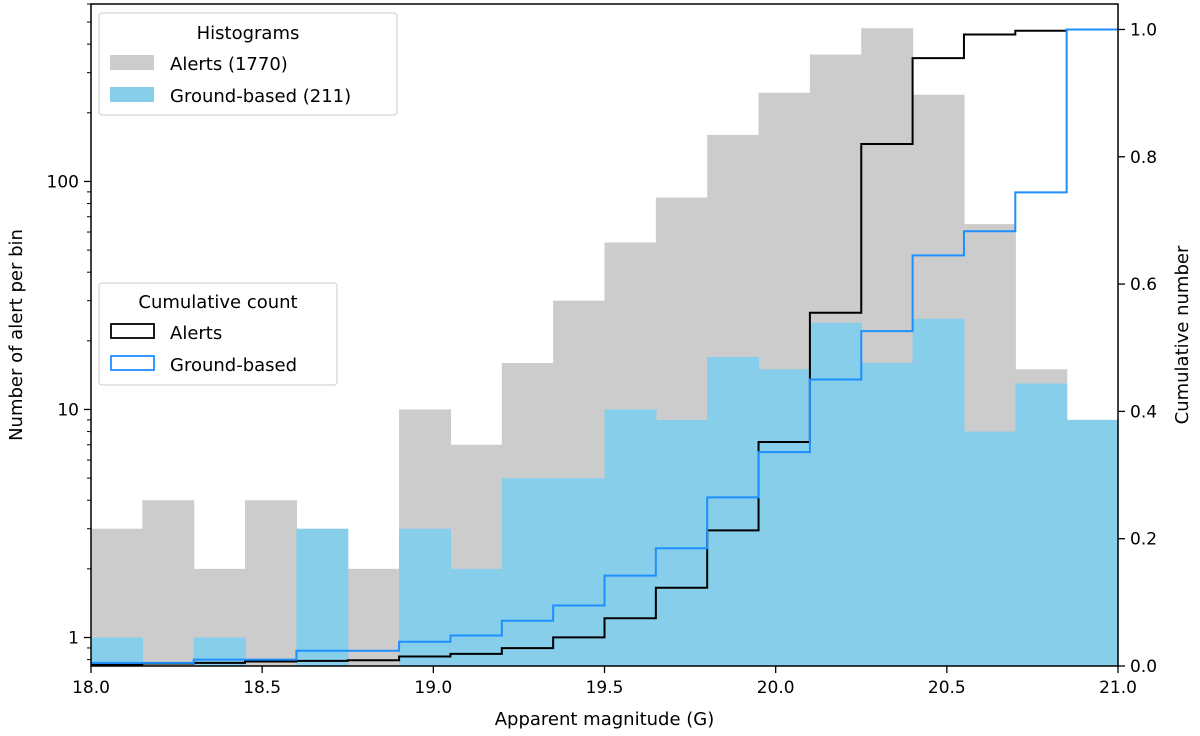 Image resolution: width=1200 pixels, height=736 pixels. I want to click on x-axis: 18.0 18.5 19.0 19.5 20.0 20.5 21.0, so click(604, 682).